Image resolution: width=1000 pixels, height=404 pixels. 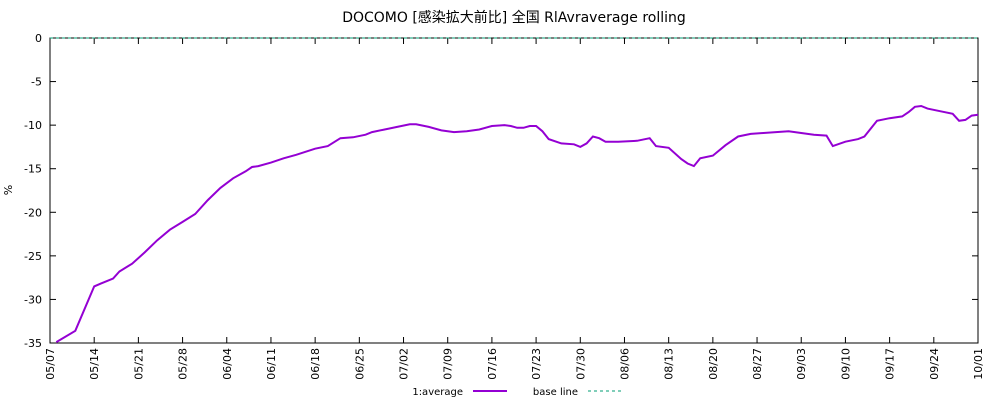 What do you see at coordinates (33, 299) in the screenshot?
I see `y-tick-label: -30` at bounding box center [33, 299].